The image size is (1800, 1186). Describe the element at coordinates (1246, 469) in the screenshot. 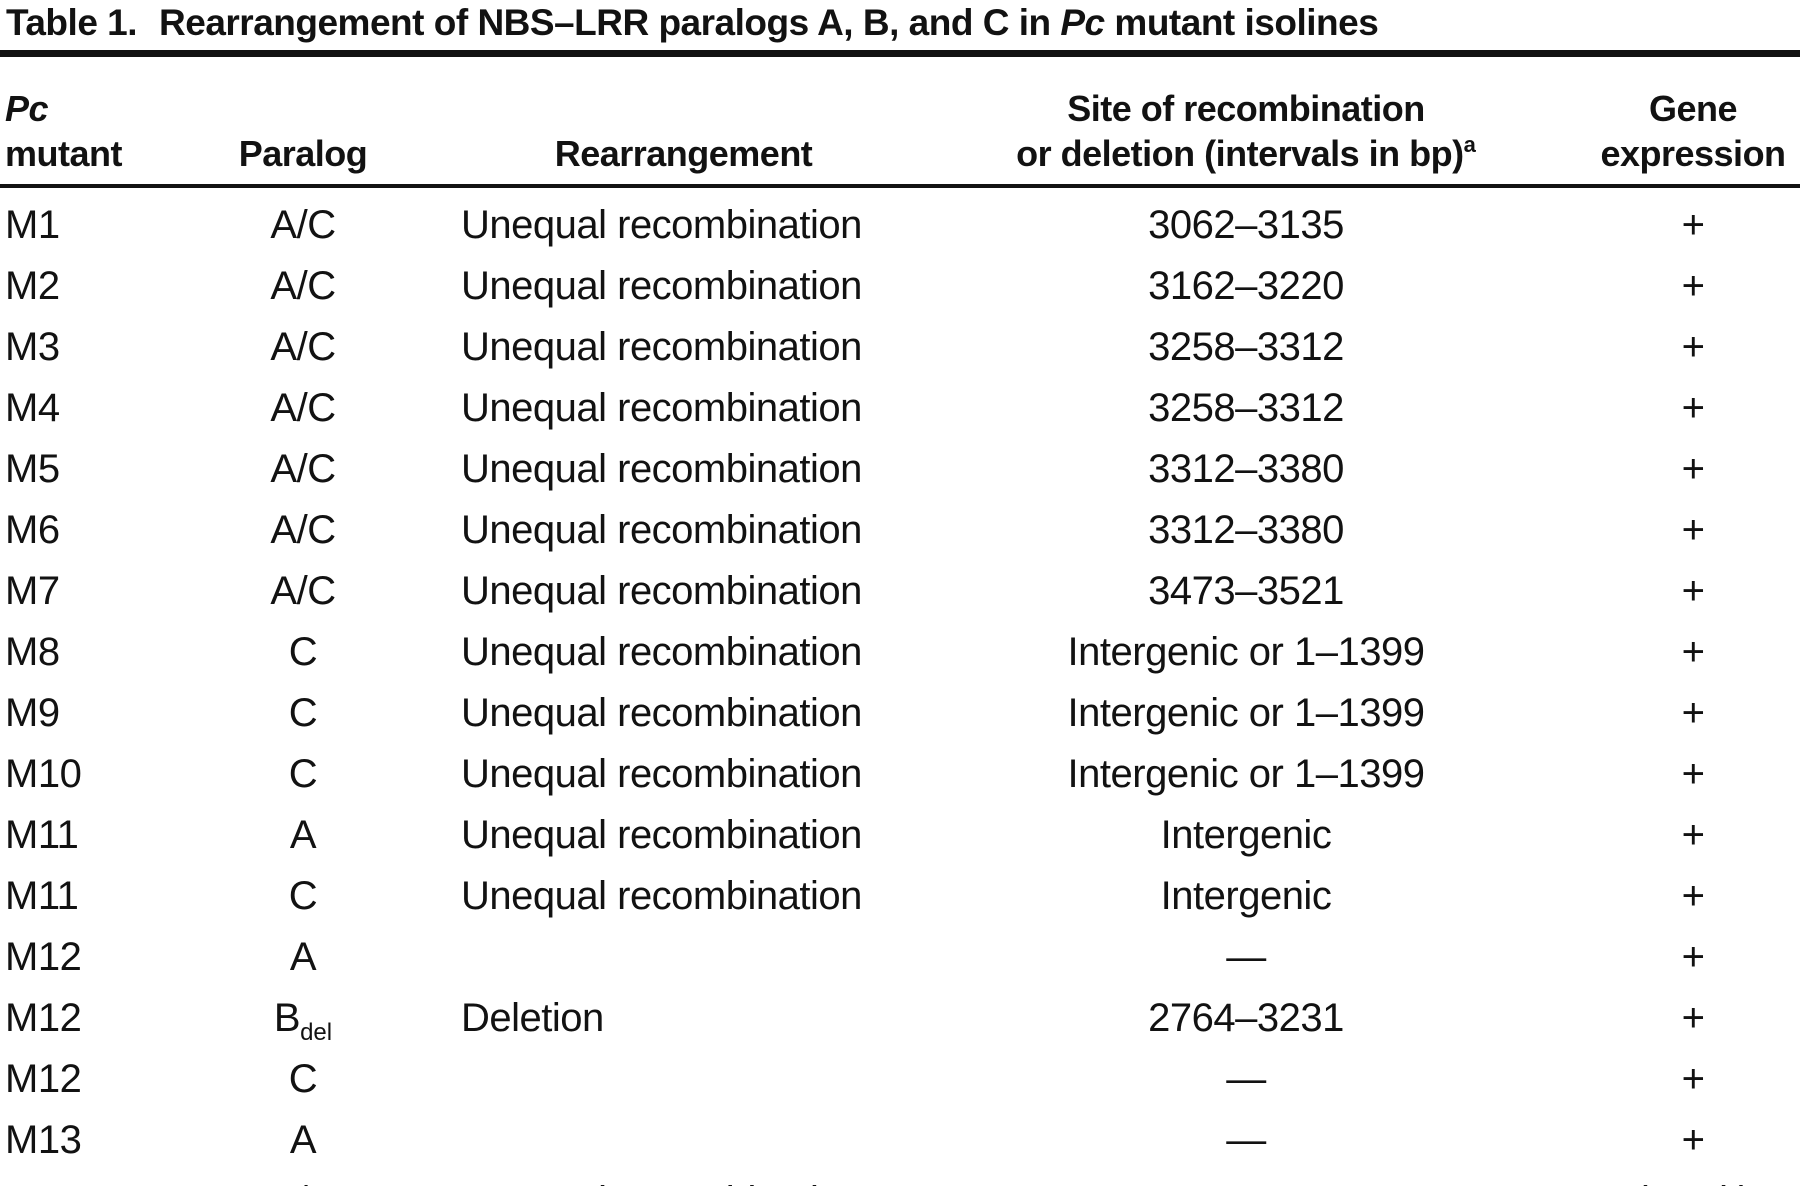

I see `cell-site: 3312–3380` at that location.